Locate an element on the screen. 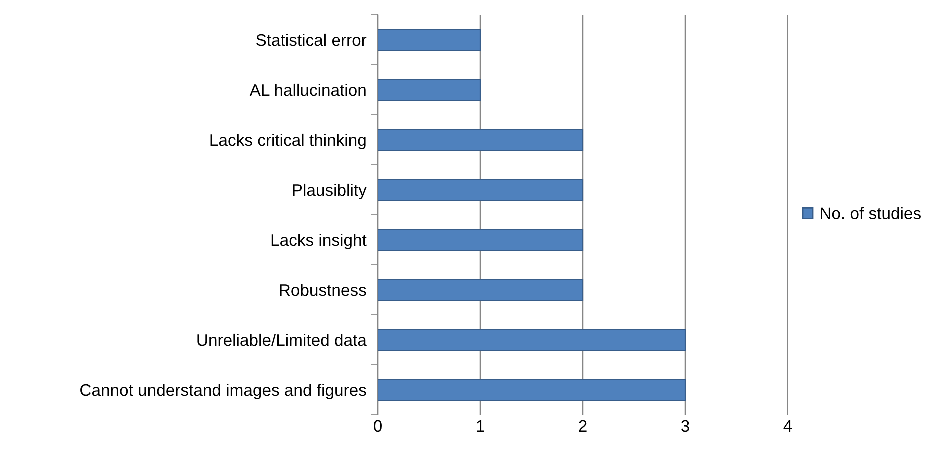  x-tick-label: 3 is located at coordinates (686, 426).